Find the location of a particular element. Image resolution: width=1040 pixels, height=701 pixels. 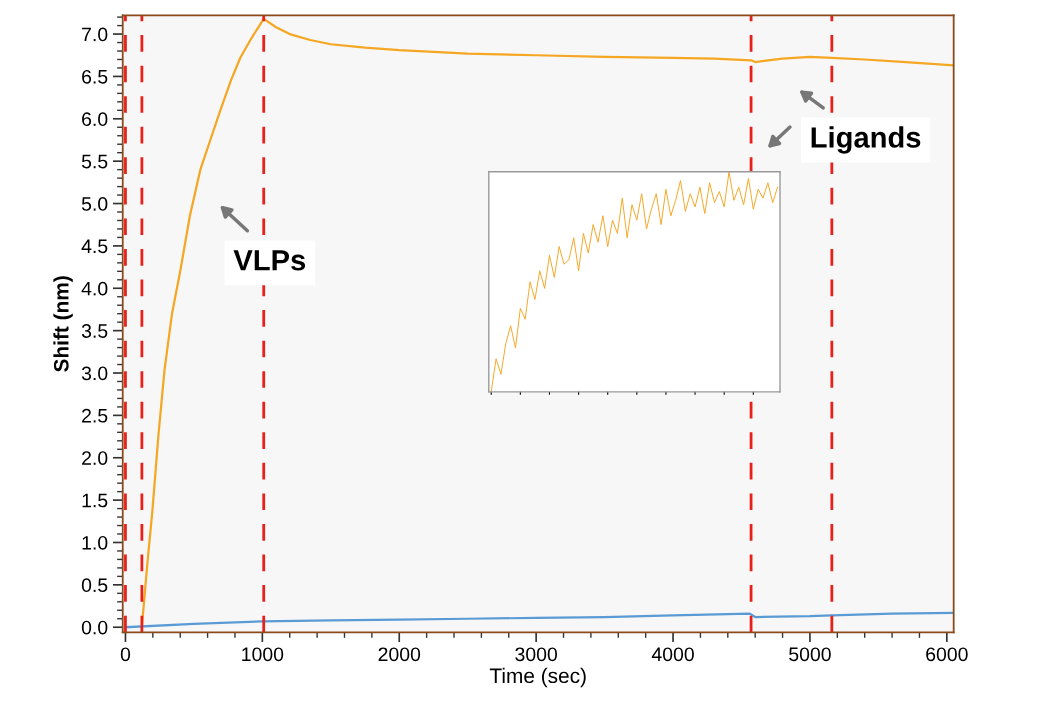

x-axis-title: Time (sec) is located at coordinates (537, 677).